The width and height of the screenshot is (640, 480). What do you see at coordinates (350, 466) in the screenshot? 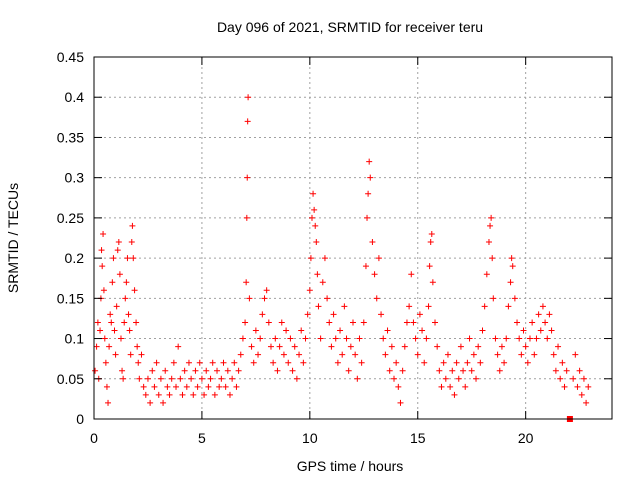
I see `x-axis-title: GPS time / hours` at bounding box center [350, 466].